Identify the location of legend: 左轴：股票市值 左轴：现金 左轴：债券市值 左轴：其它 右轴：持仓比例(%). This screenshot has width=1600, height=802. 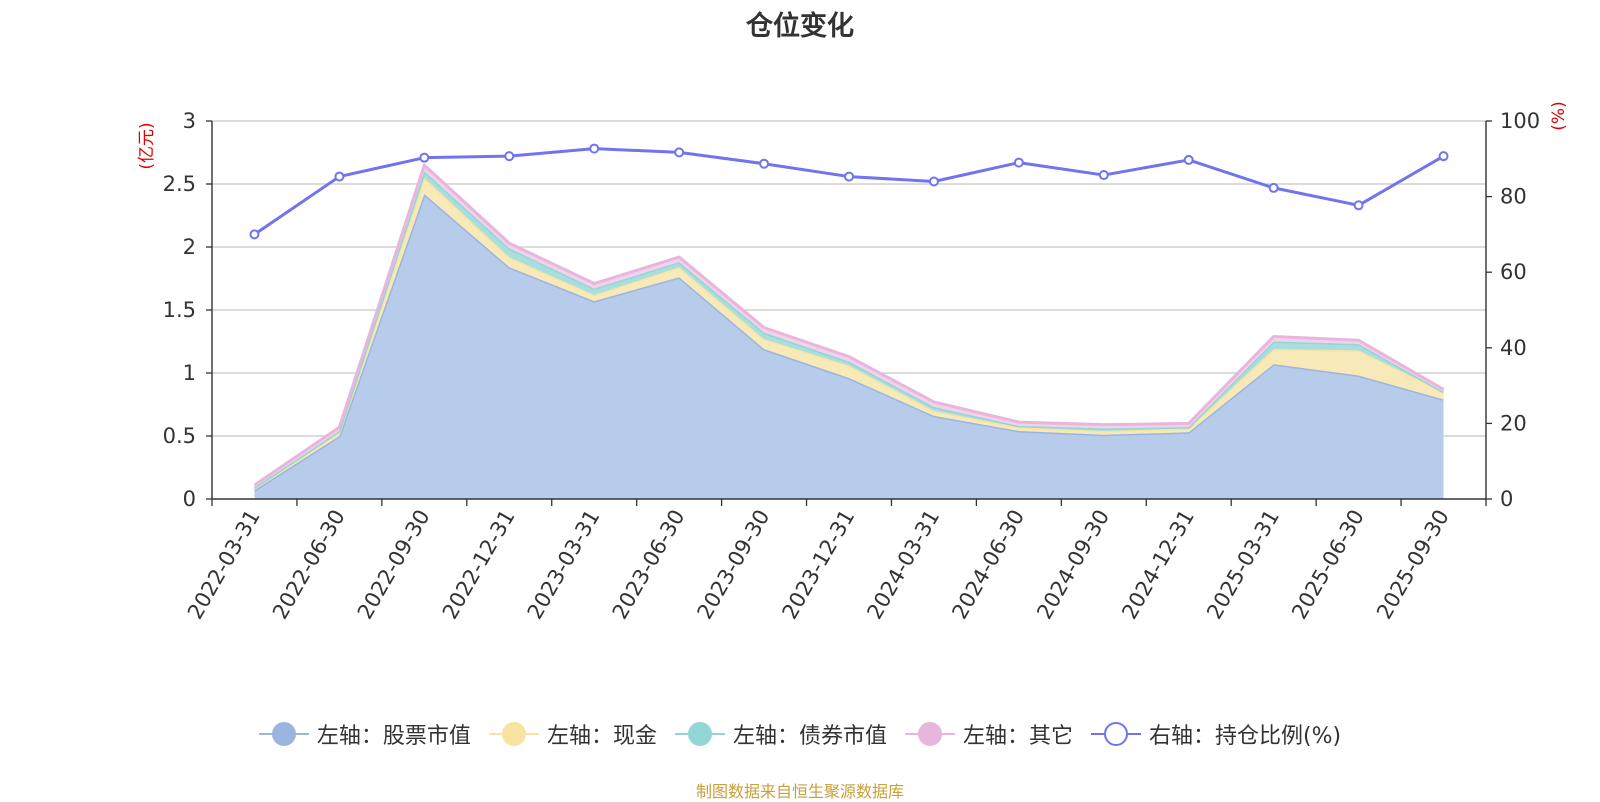
(800, 734).